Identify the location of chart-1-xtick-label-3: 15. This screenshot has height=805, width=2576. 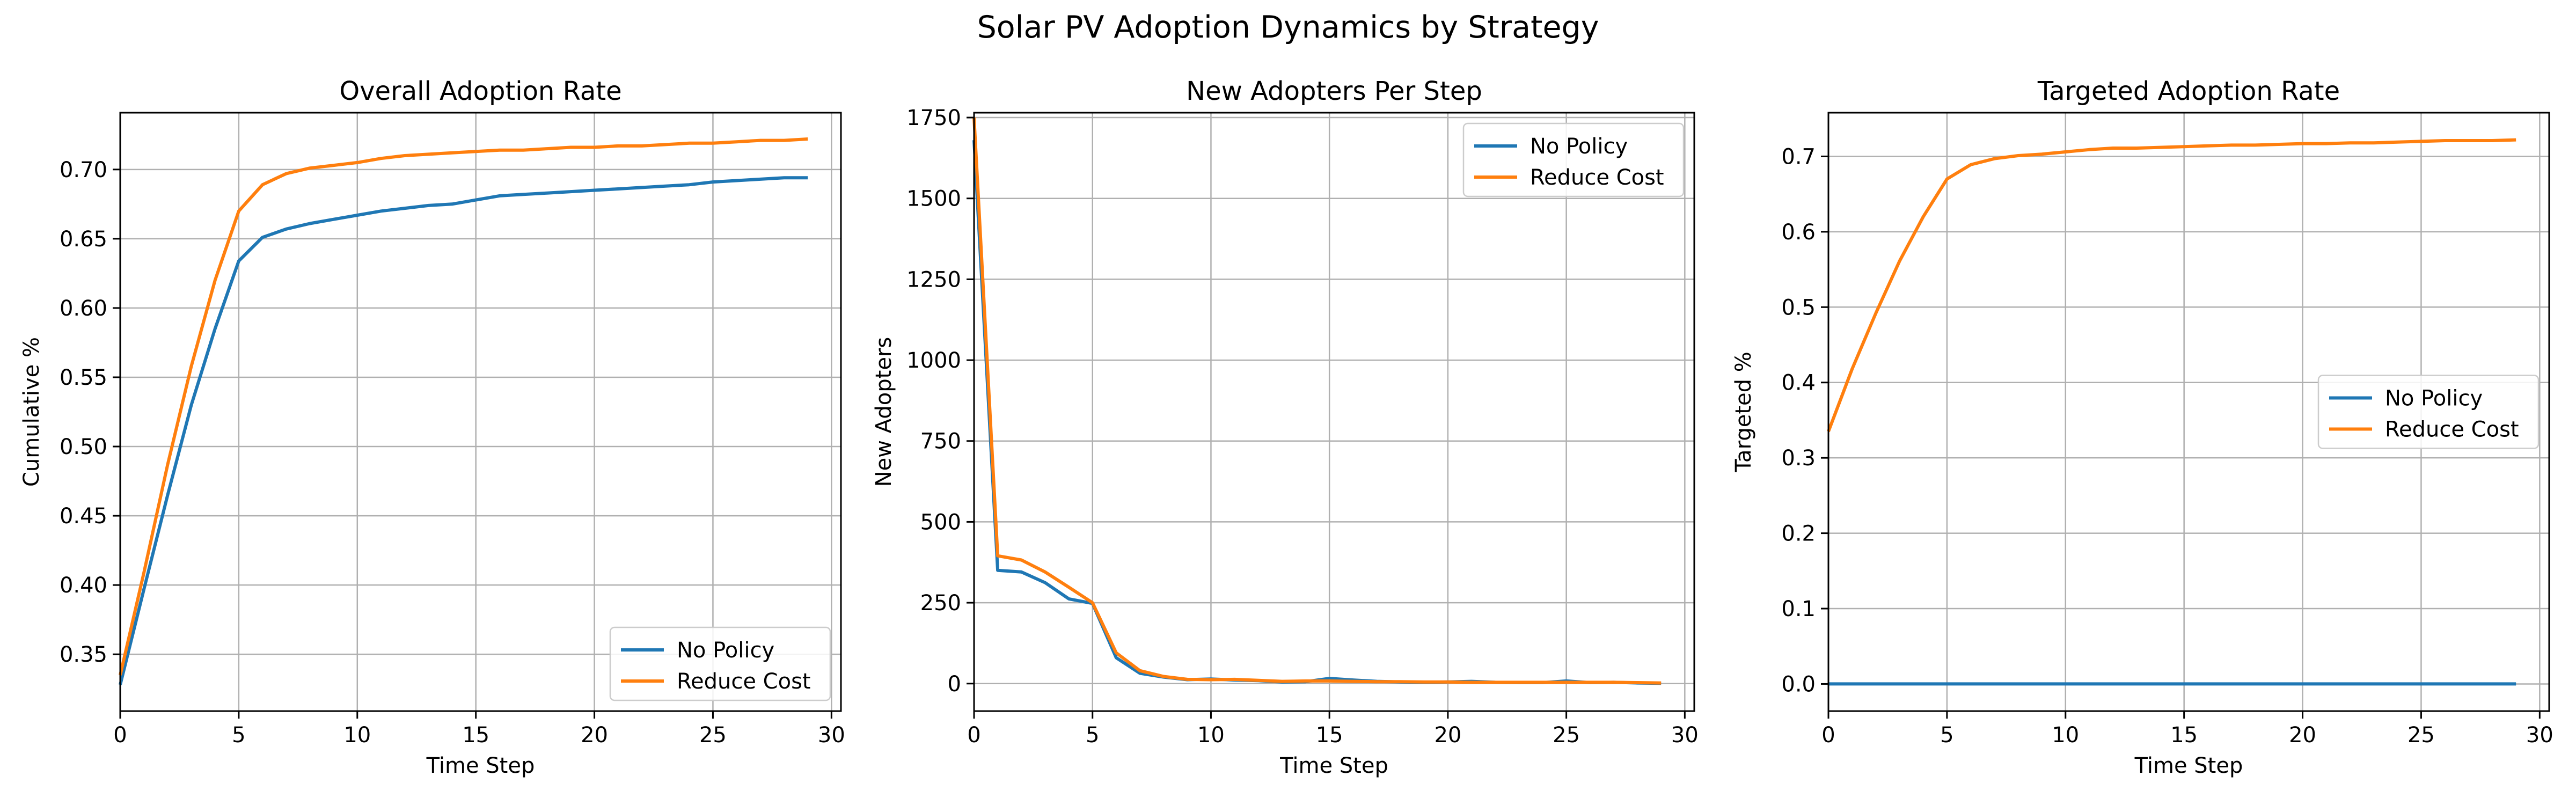
(1329, 735).